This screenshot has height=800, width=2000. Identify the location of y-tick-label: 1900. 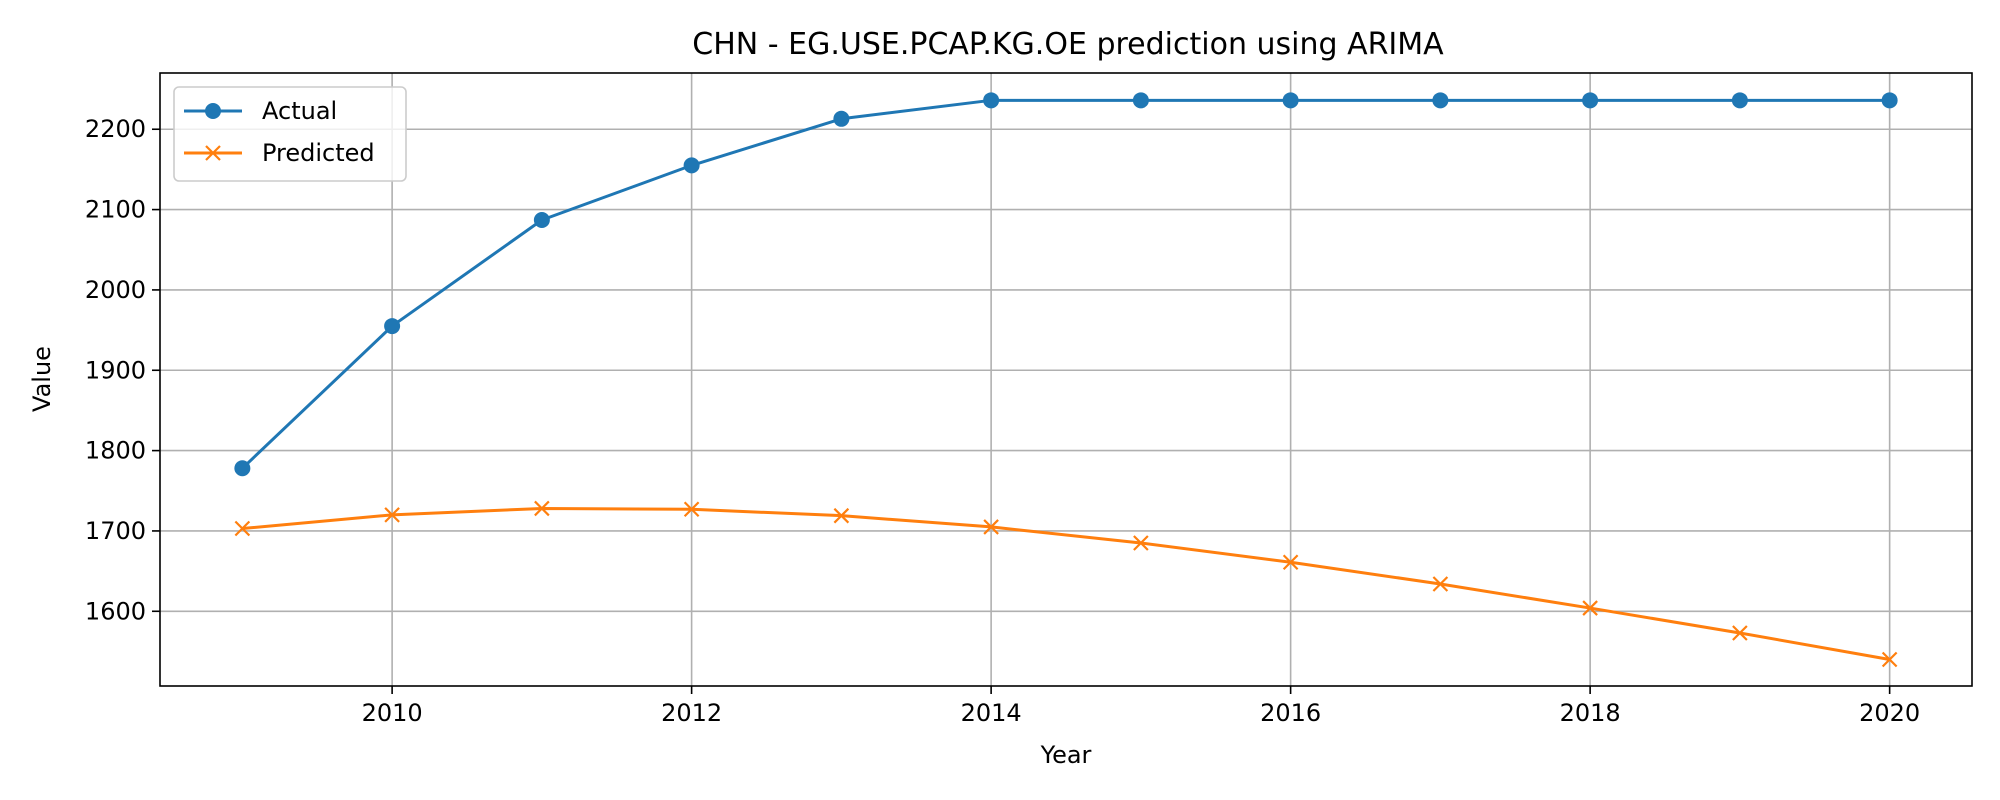
(115, 370).